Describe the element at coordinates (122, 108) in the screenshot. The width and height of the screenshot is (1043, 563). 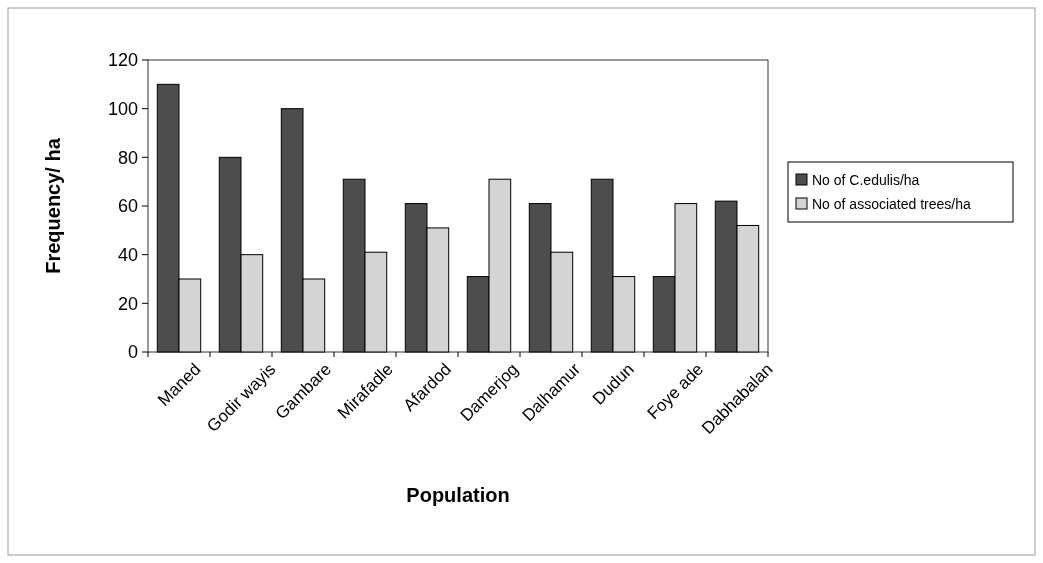
I see `y-tick-label: 100` at that location.